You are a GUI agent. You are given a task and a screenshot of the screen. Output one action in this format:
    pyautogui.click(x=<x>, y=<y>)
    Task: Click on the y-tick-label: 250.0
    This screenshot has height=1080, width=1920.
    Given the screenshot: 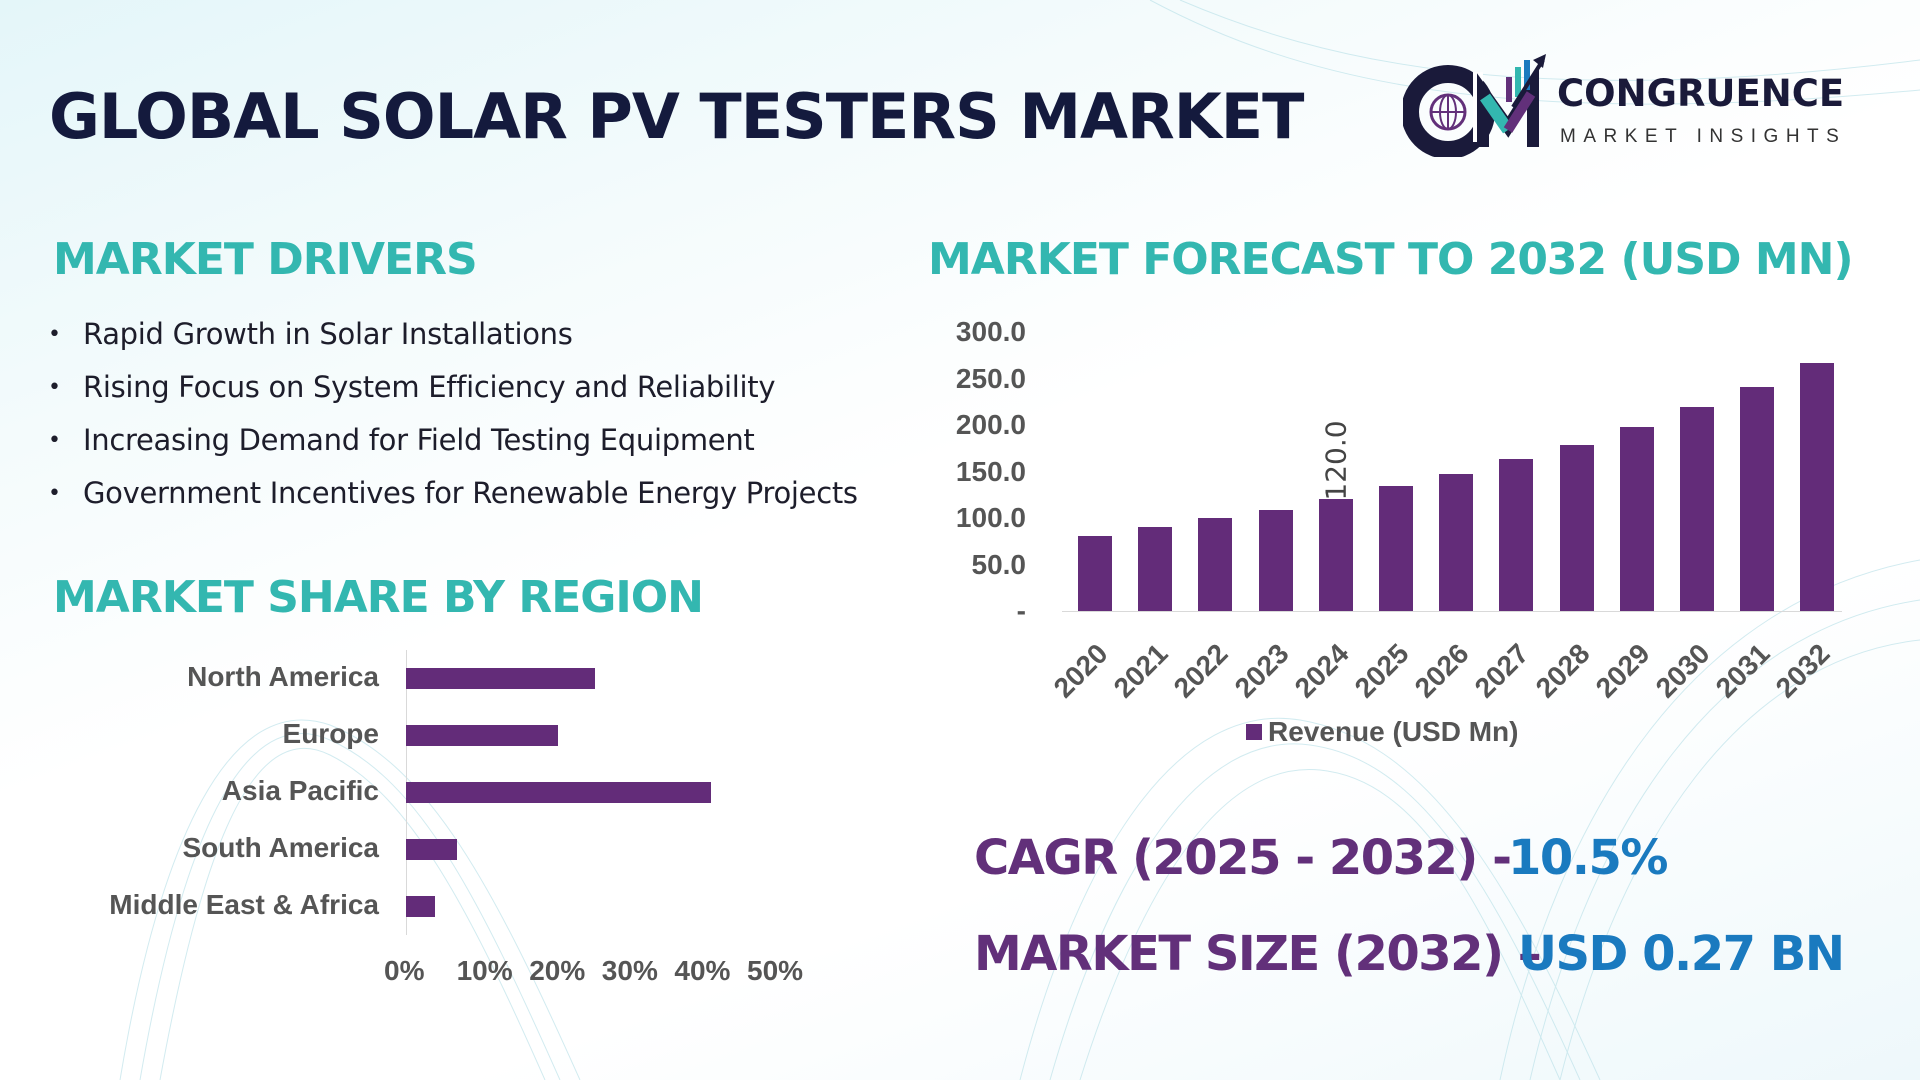 What is the action you would take?
    pyautogui.click(x=990, y=378)
    